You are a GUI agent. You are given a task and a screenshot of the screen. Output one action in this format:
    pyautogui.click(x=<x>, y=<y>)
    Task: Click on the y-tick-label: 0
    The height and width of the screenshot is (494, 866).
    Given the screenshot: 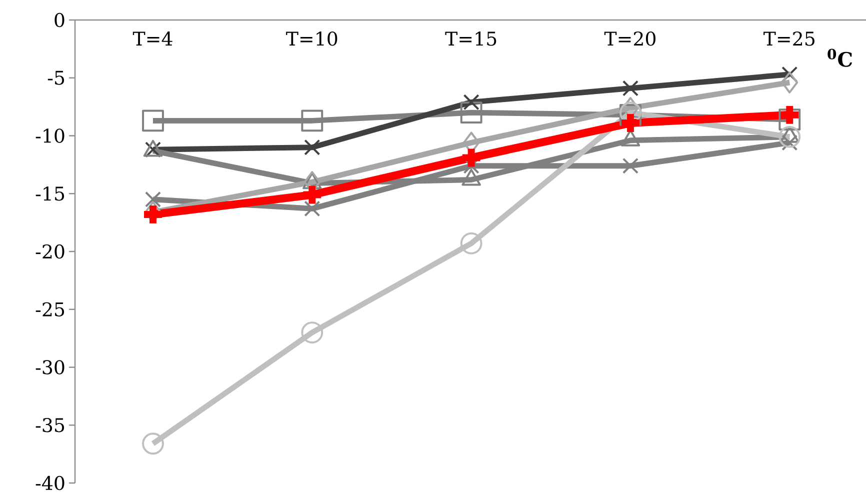 What is the action you would take?
    pyautogui.click(x=59, y=20)
    